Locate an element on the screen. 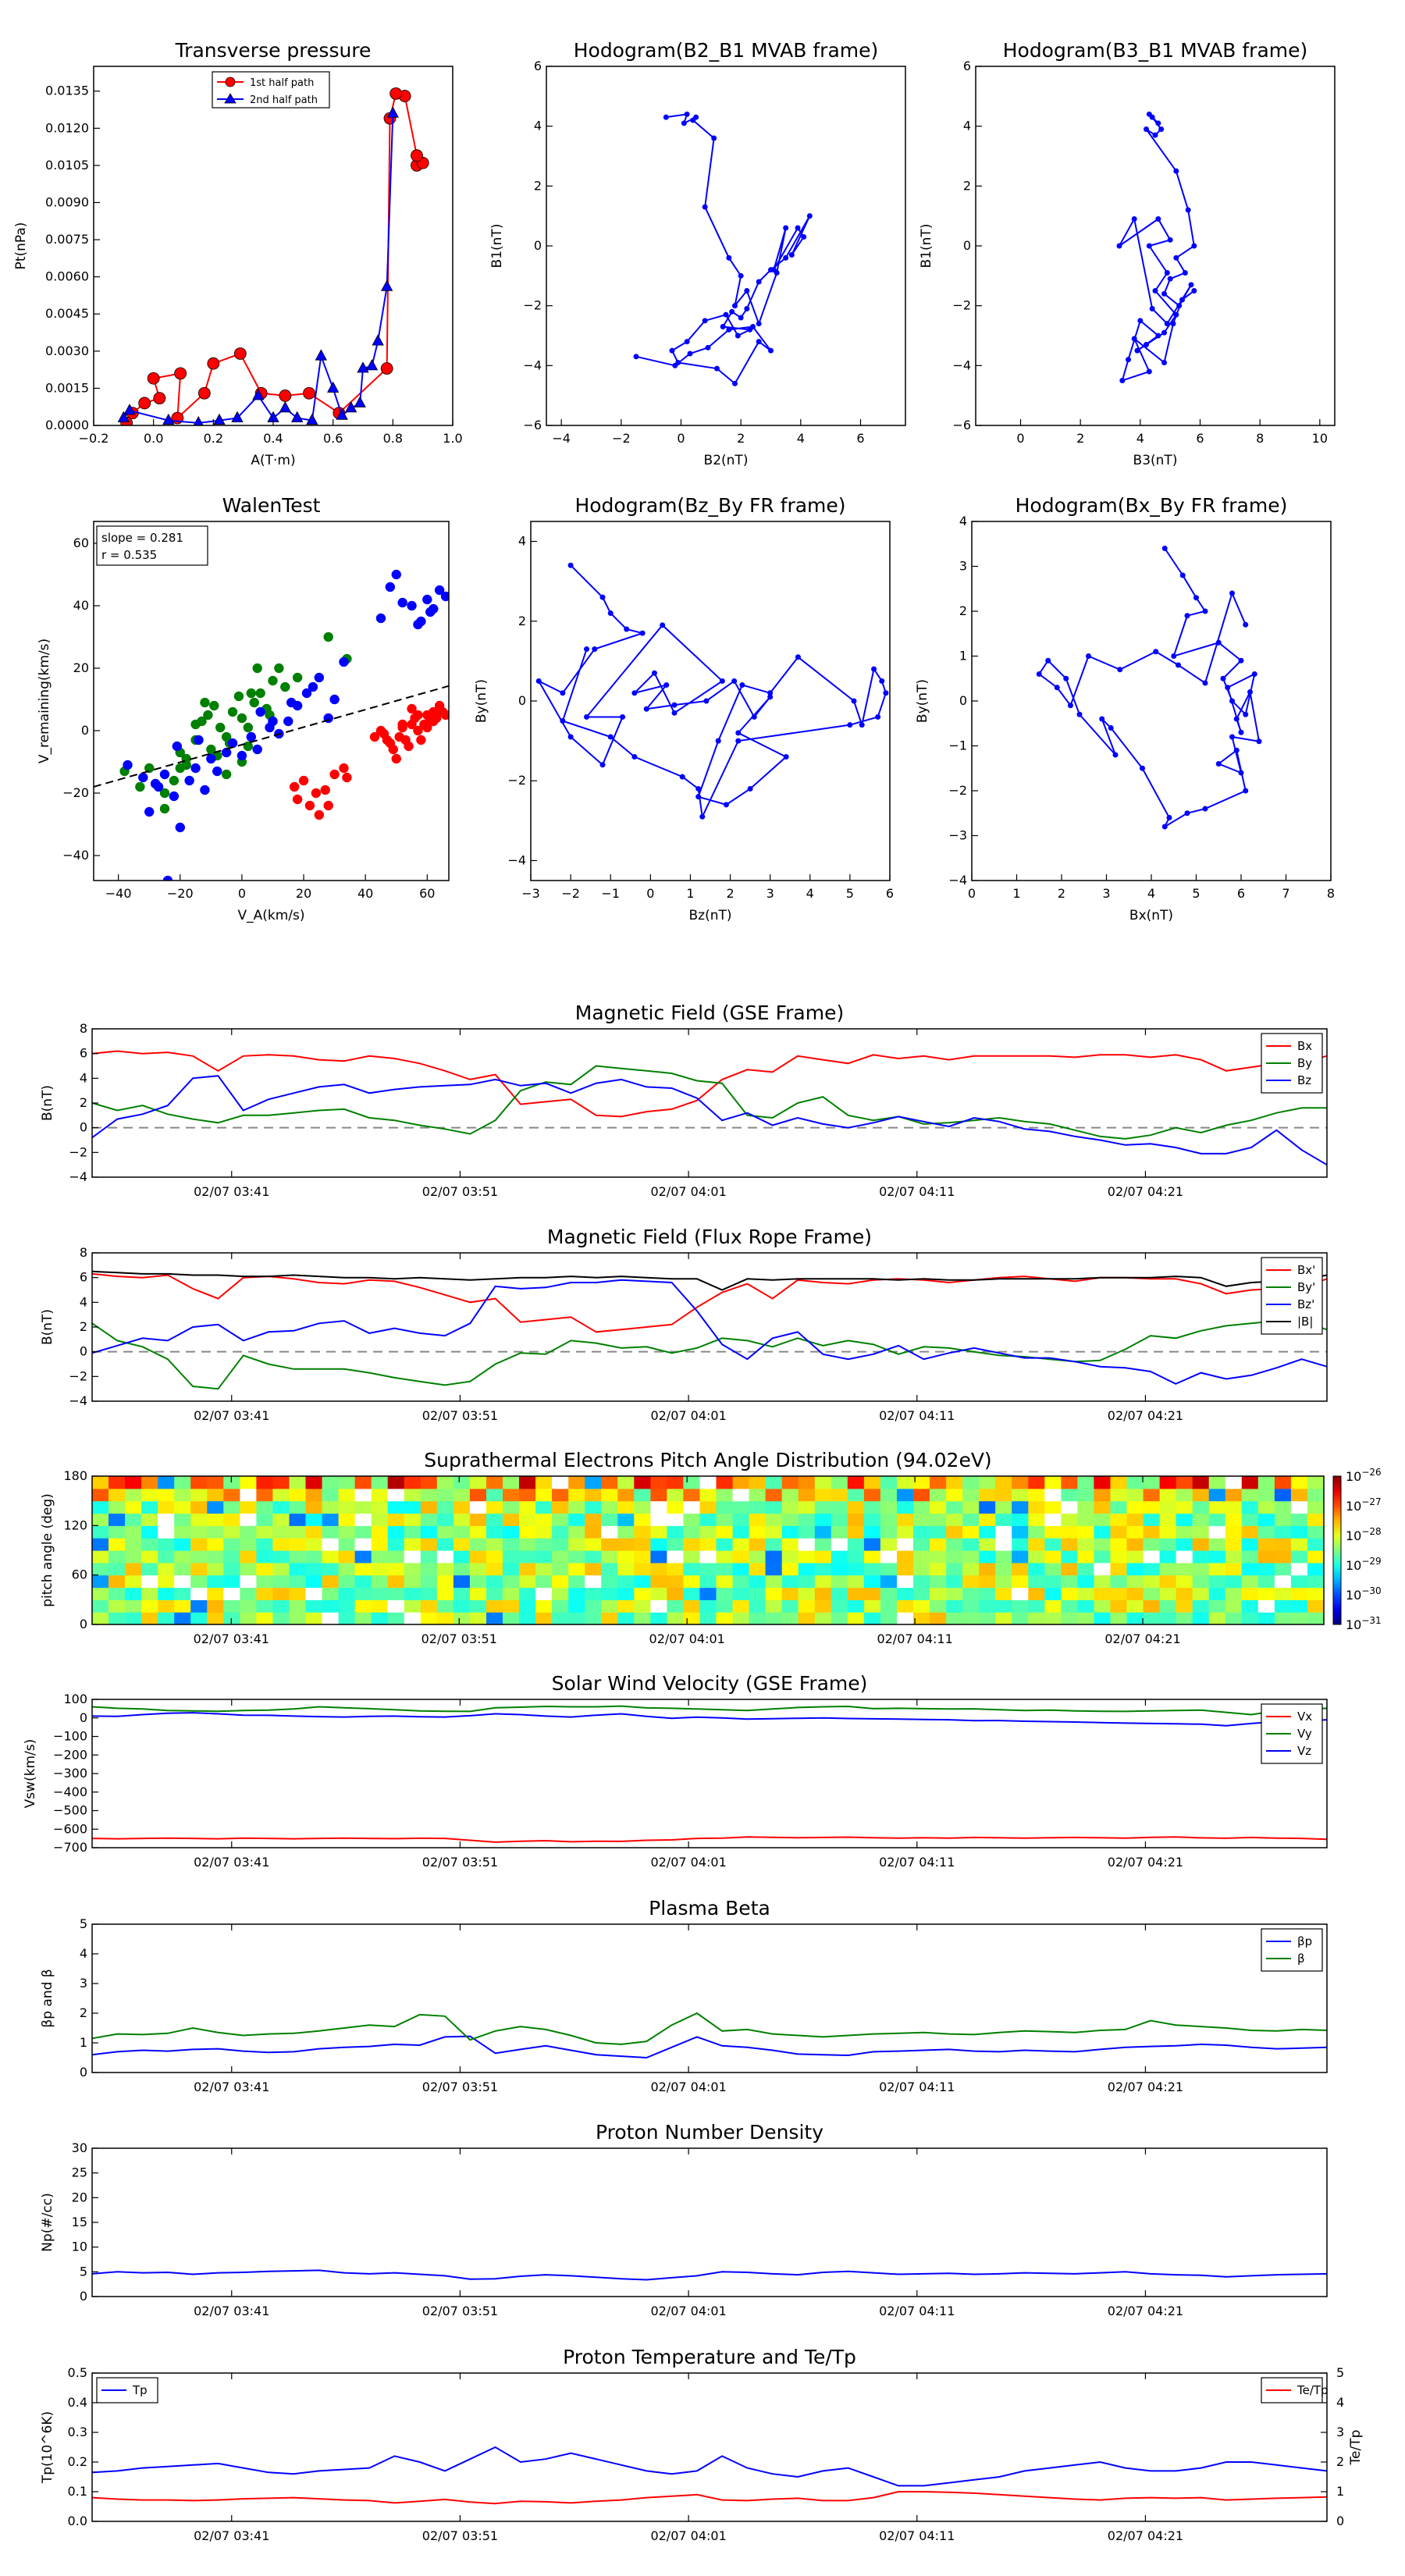  y-tick-label: 2 is located at coordinates (1340, 2461).